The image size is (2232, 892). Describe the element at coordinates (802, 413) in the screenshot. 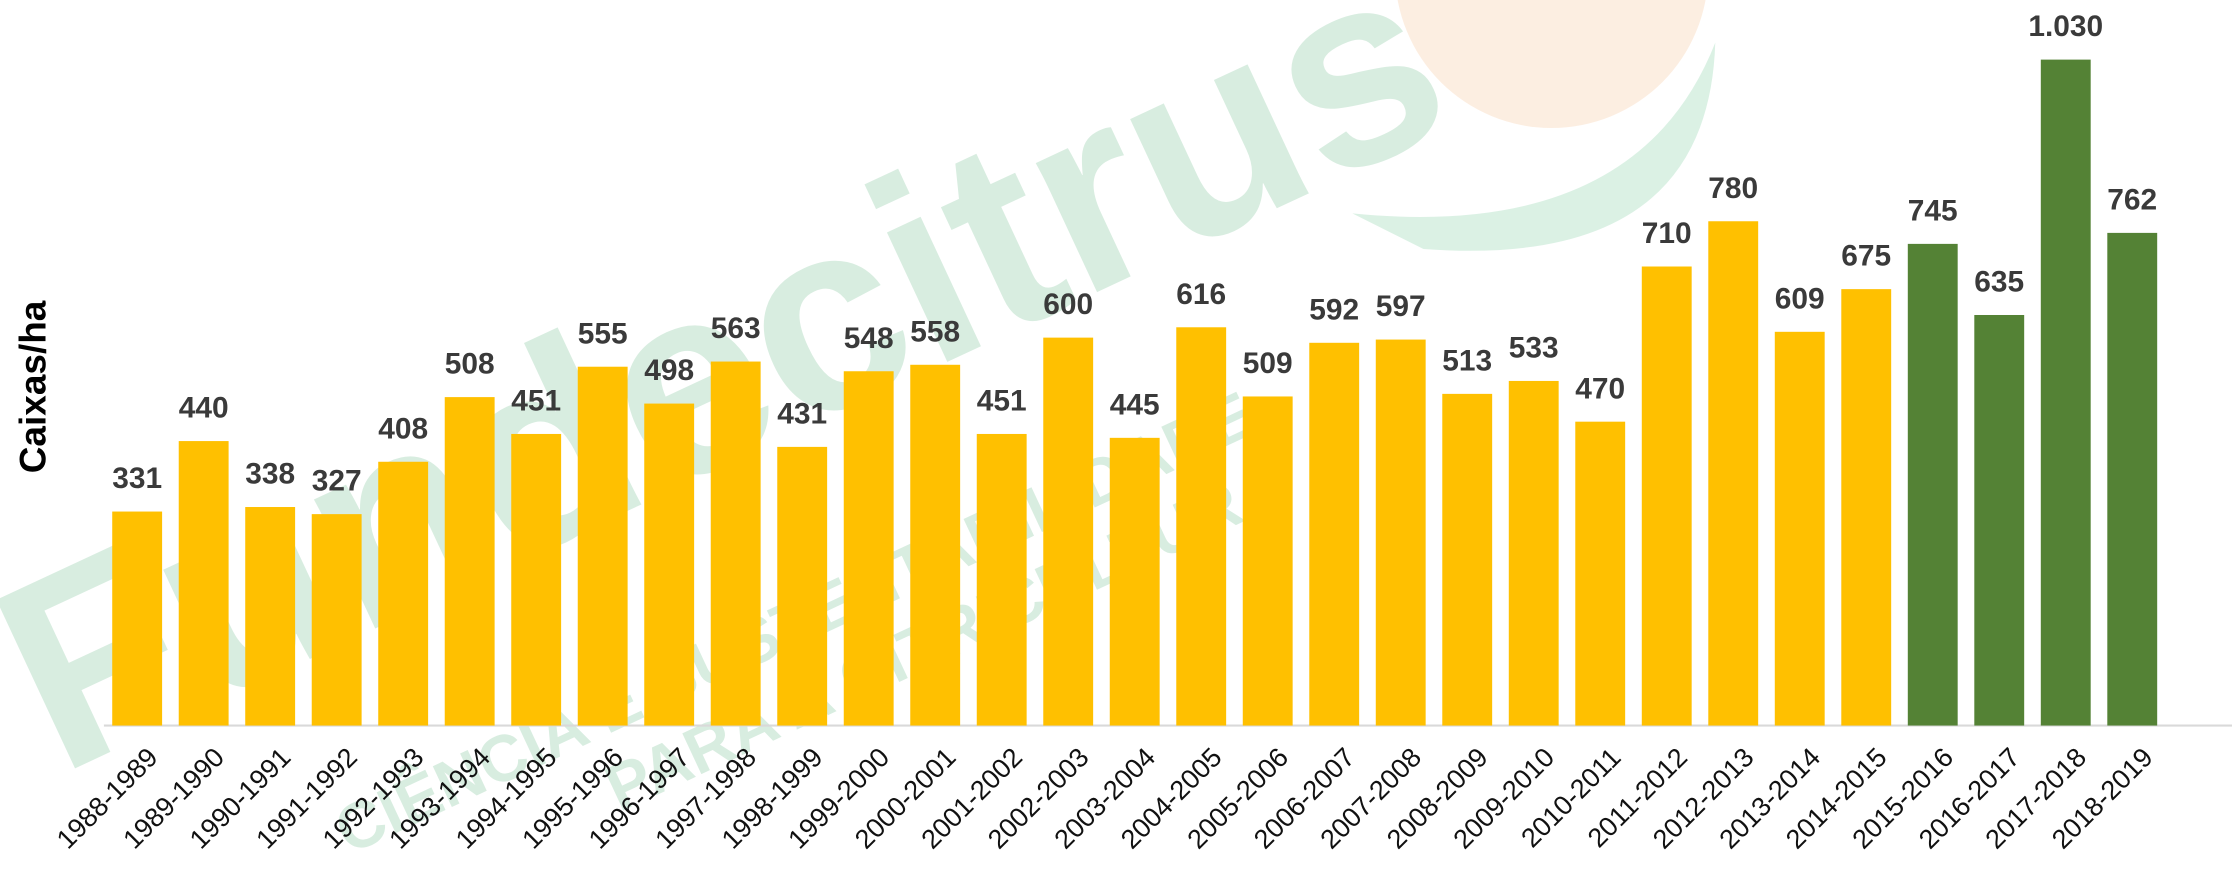

I see `value-label: 431` at that location.